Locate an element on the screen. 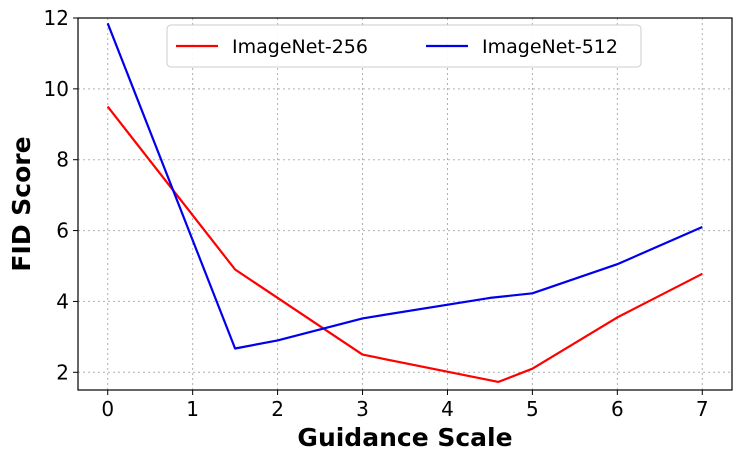  legend-box is located at coordinates (404, 46).